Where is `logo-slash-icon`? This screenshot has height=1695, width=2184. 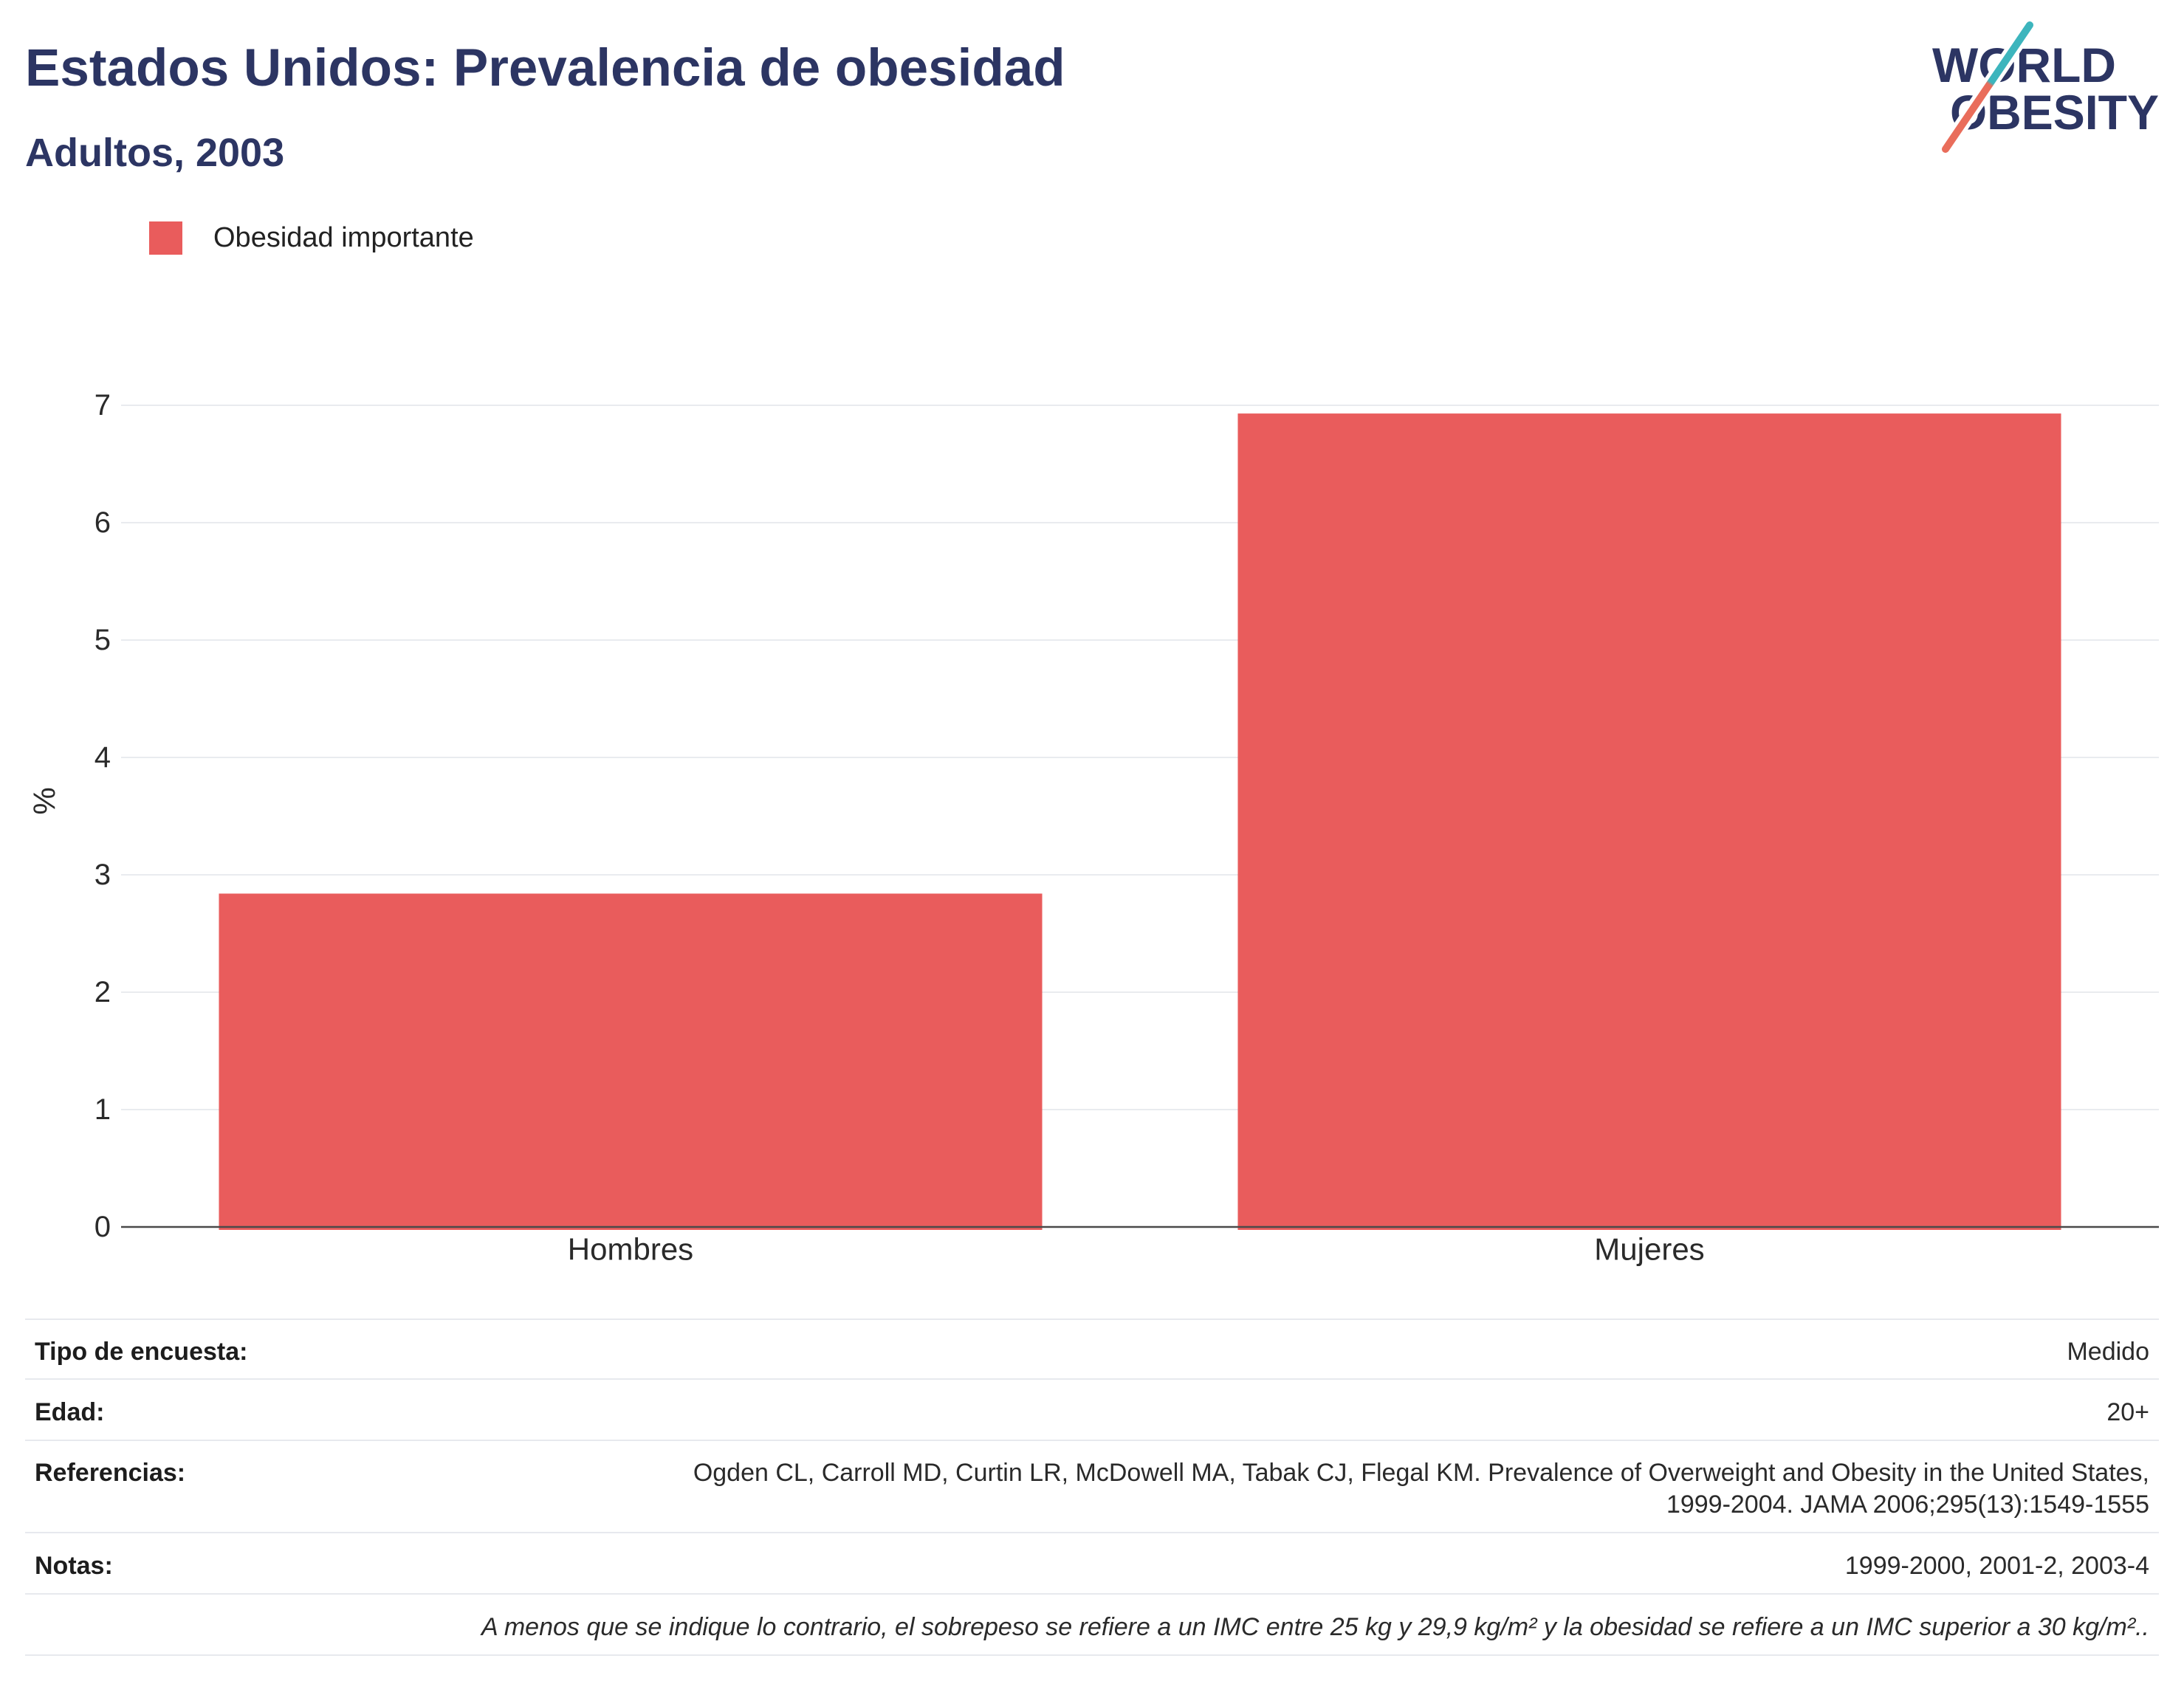 logo-slash-icon is located at coordinates (1988, 87).